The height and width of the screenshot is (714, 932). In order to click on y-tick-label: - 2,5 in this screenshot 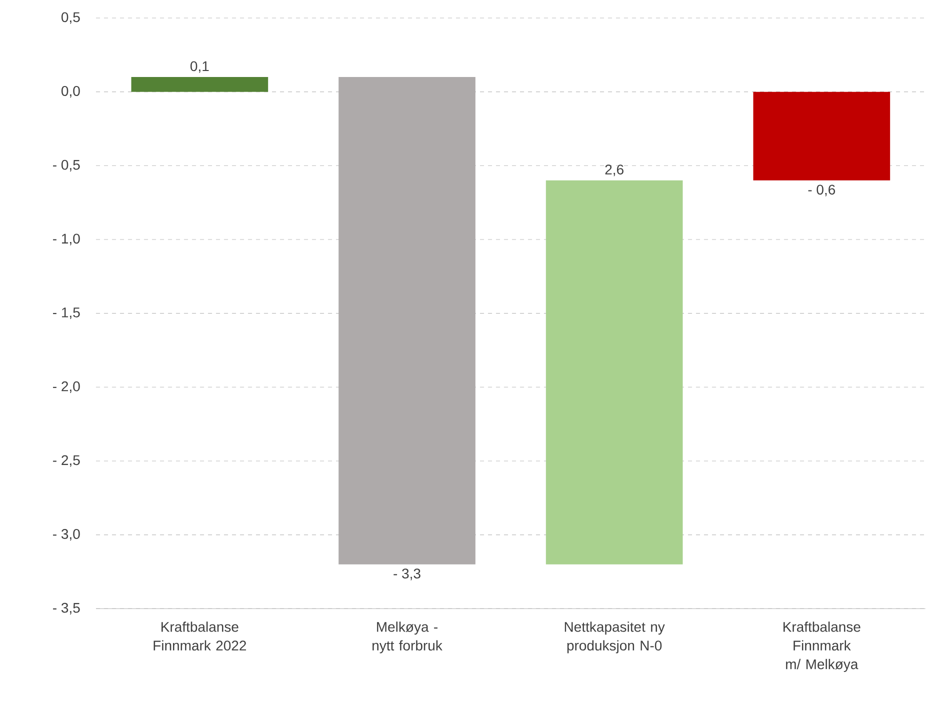, I will do `click(66, 461)`.